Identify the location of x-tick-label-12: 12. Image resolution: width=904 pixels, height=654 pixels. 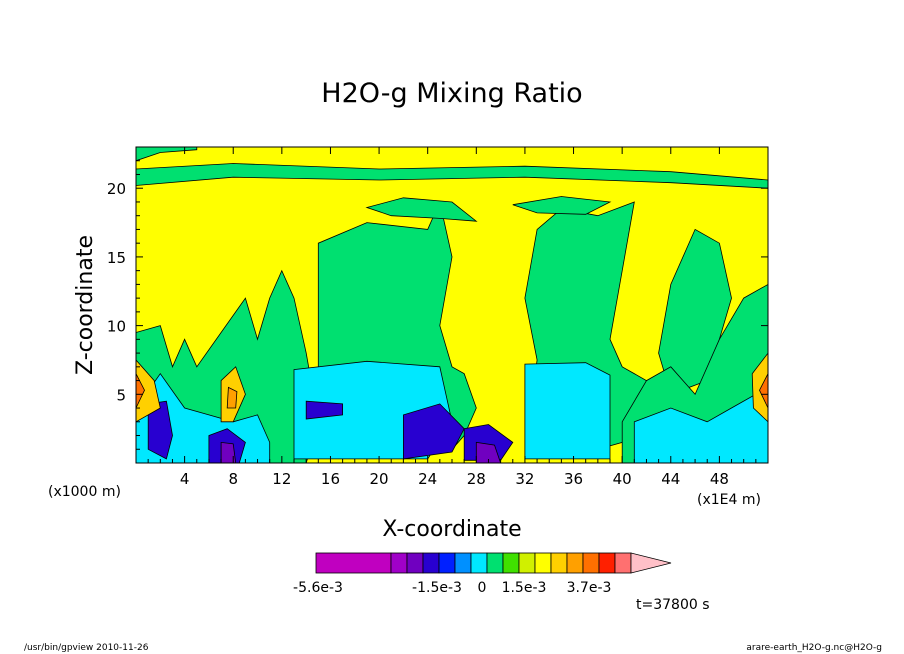
(281, 479).